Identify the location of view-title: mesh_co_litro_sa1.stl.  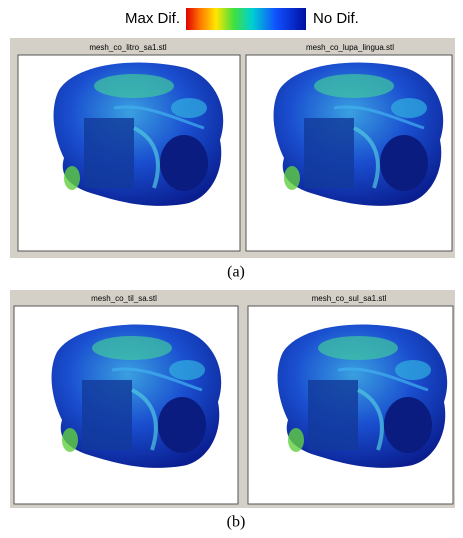
(128, 47).